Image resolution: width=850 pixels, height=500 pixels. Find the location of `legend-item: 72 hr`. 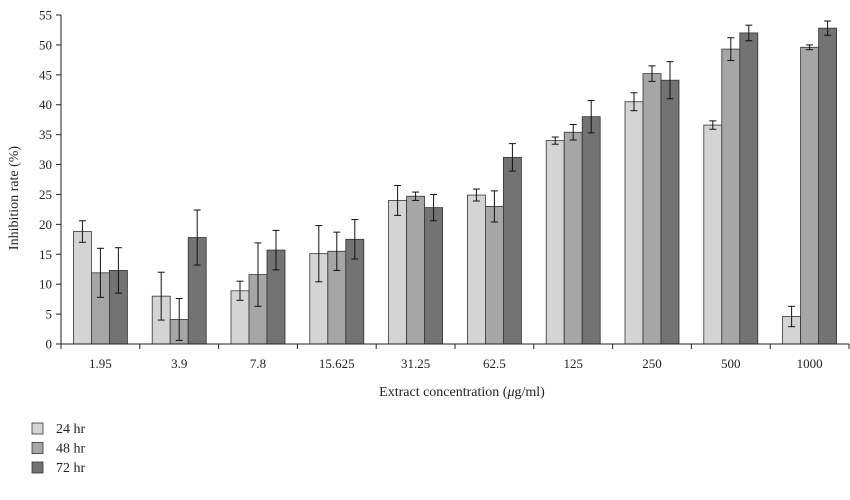

legend-item: 72 hr is located at coordinates (58, 468).